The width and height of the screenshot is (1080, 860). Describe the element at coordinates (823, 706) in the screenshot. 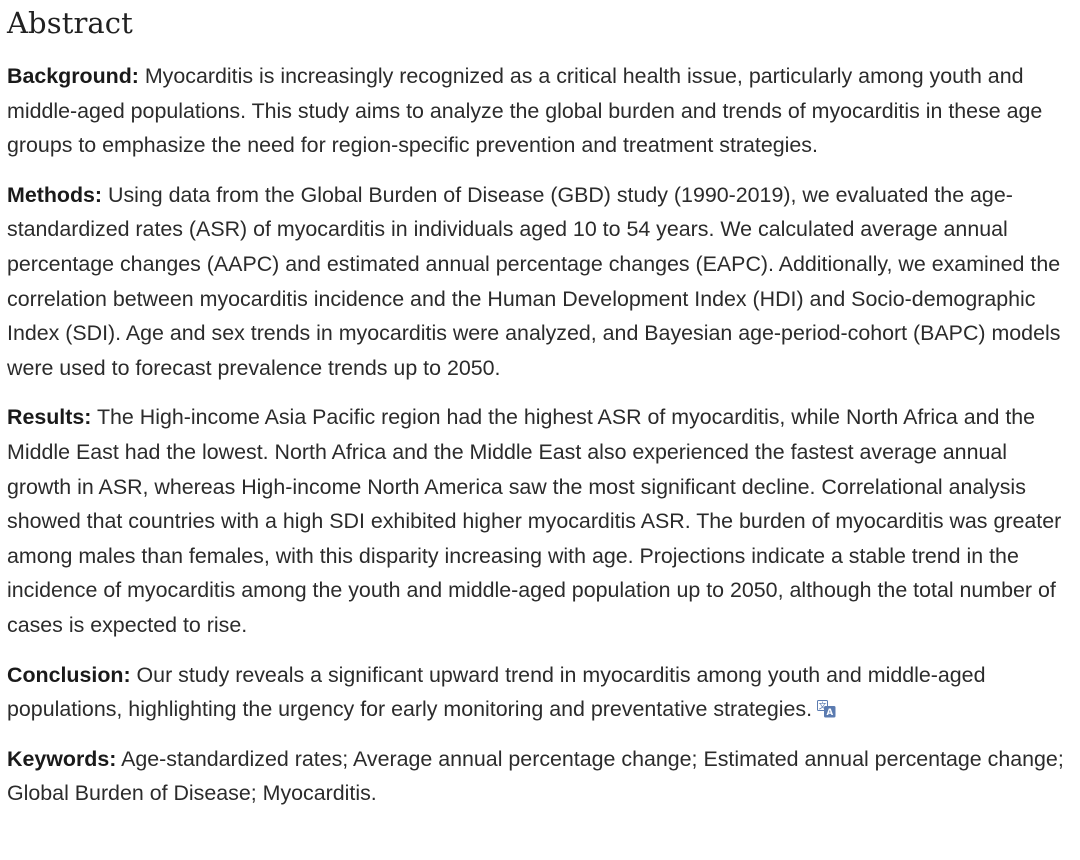

I see `svg-text: 文` at that location.